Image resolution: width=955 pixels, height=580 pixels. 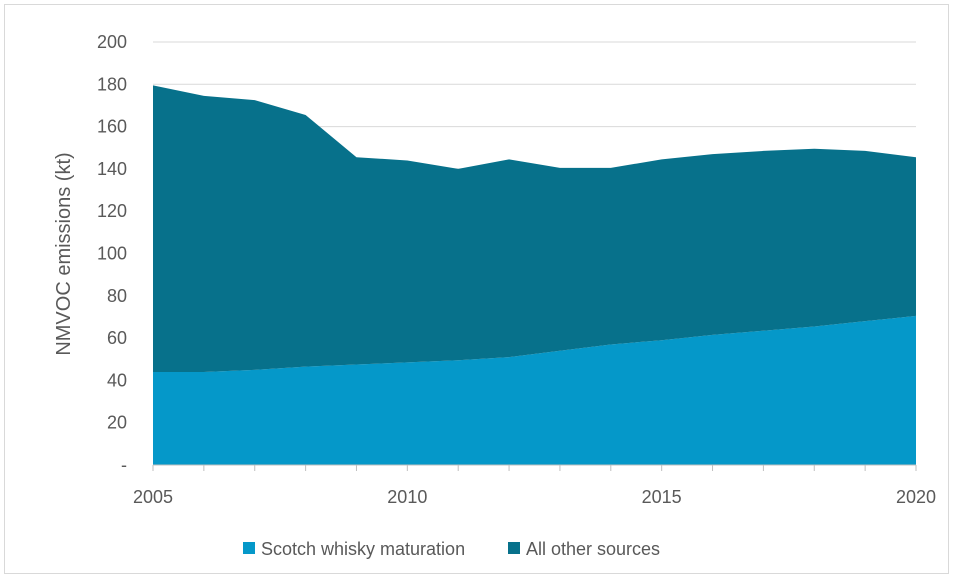 What do you see at coordinates (112, 211) in the screenshot?
I see `y-tick-label: 120` at bounding box center [112, 211].